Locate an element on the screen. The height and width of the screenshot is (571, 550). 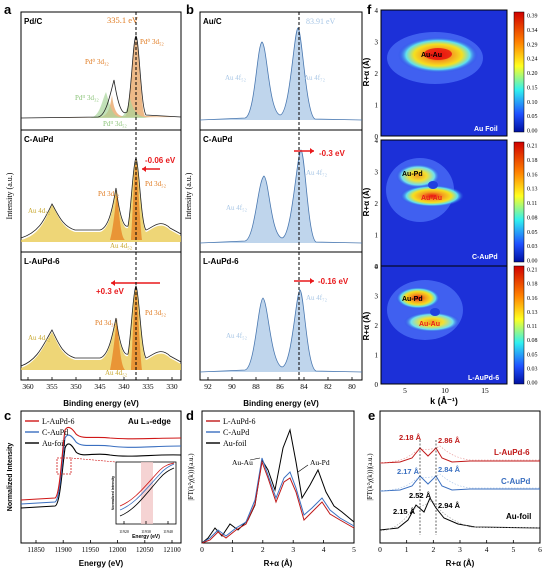
panel-a-letter: a is located at coordinates (8, 9).